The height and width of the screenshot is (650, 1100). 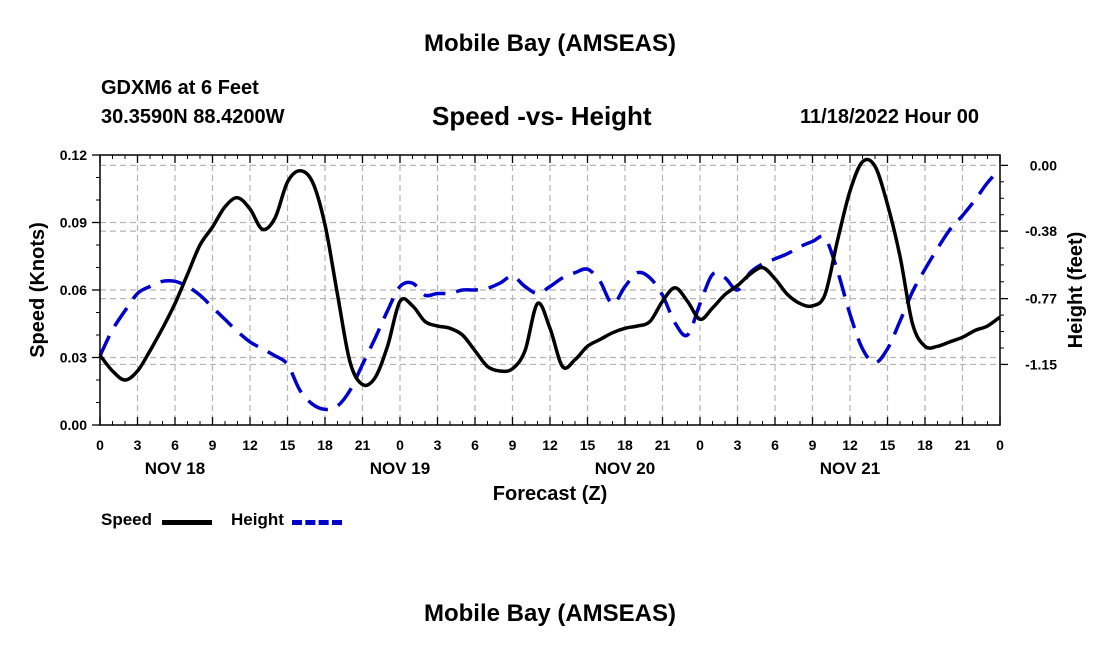 I want to click on y-tick-label: 0.00, so click(x=73, y=425).